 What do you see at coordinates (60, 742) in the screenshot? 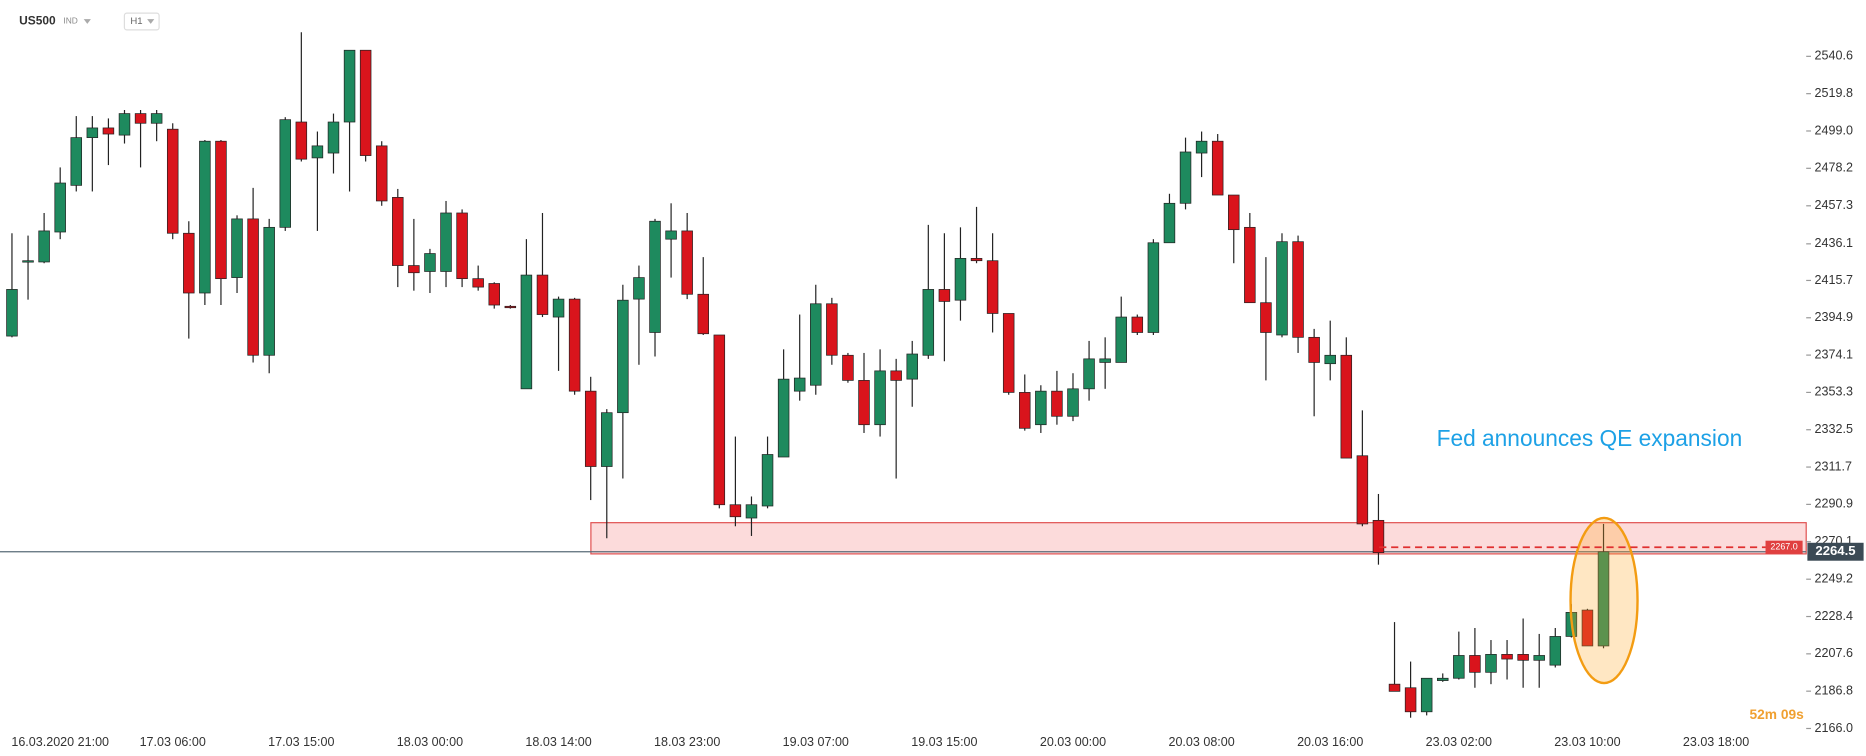
I see `x-tick-label: 16.03.2020 21:00` at bounding box center [60, 742].